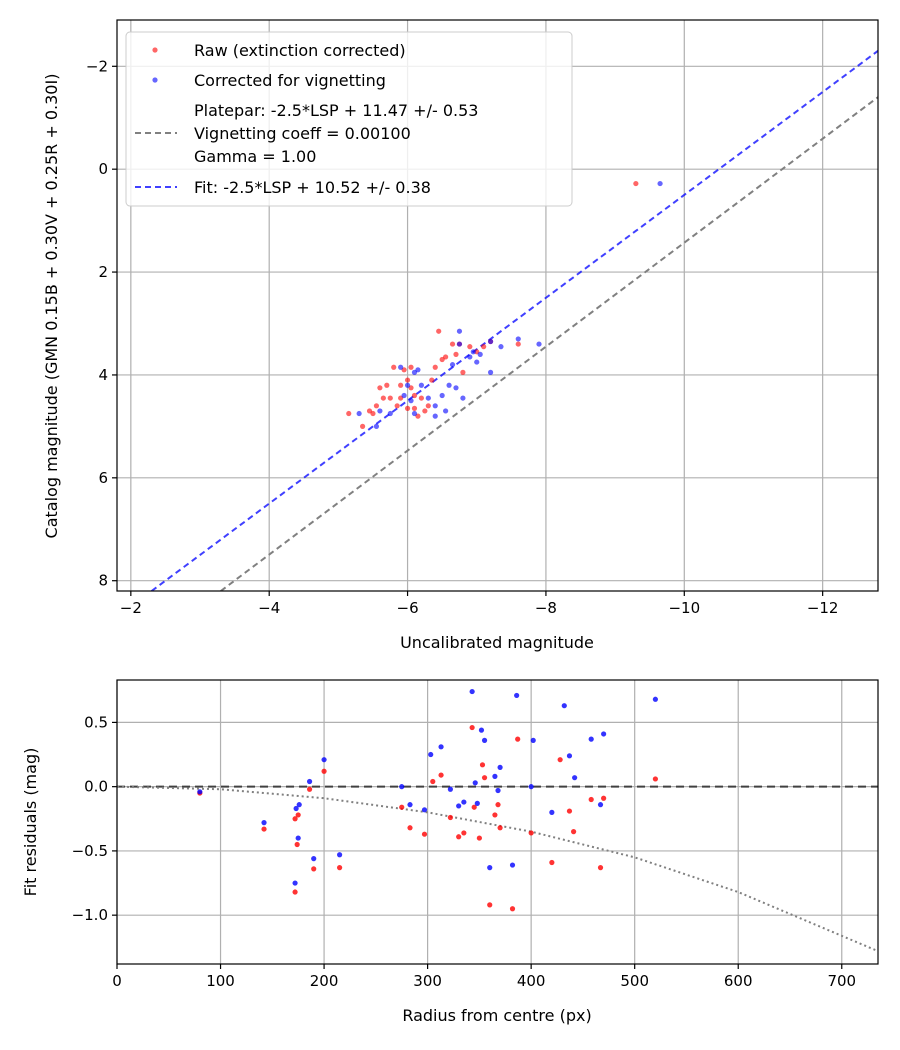 Image resolution: width=900 pixels, height=1050 pixels. What do you see at coordinates (634, 981) in the screenshot?
I see `residuals-x-tick-label: 500` at bounding box center [634, 981].